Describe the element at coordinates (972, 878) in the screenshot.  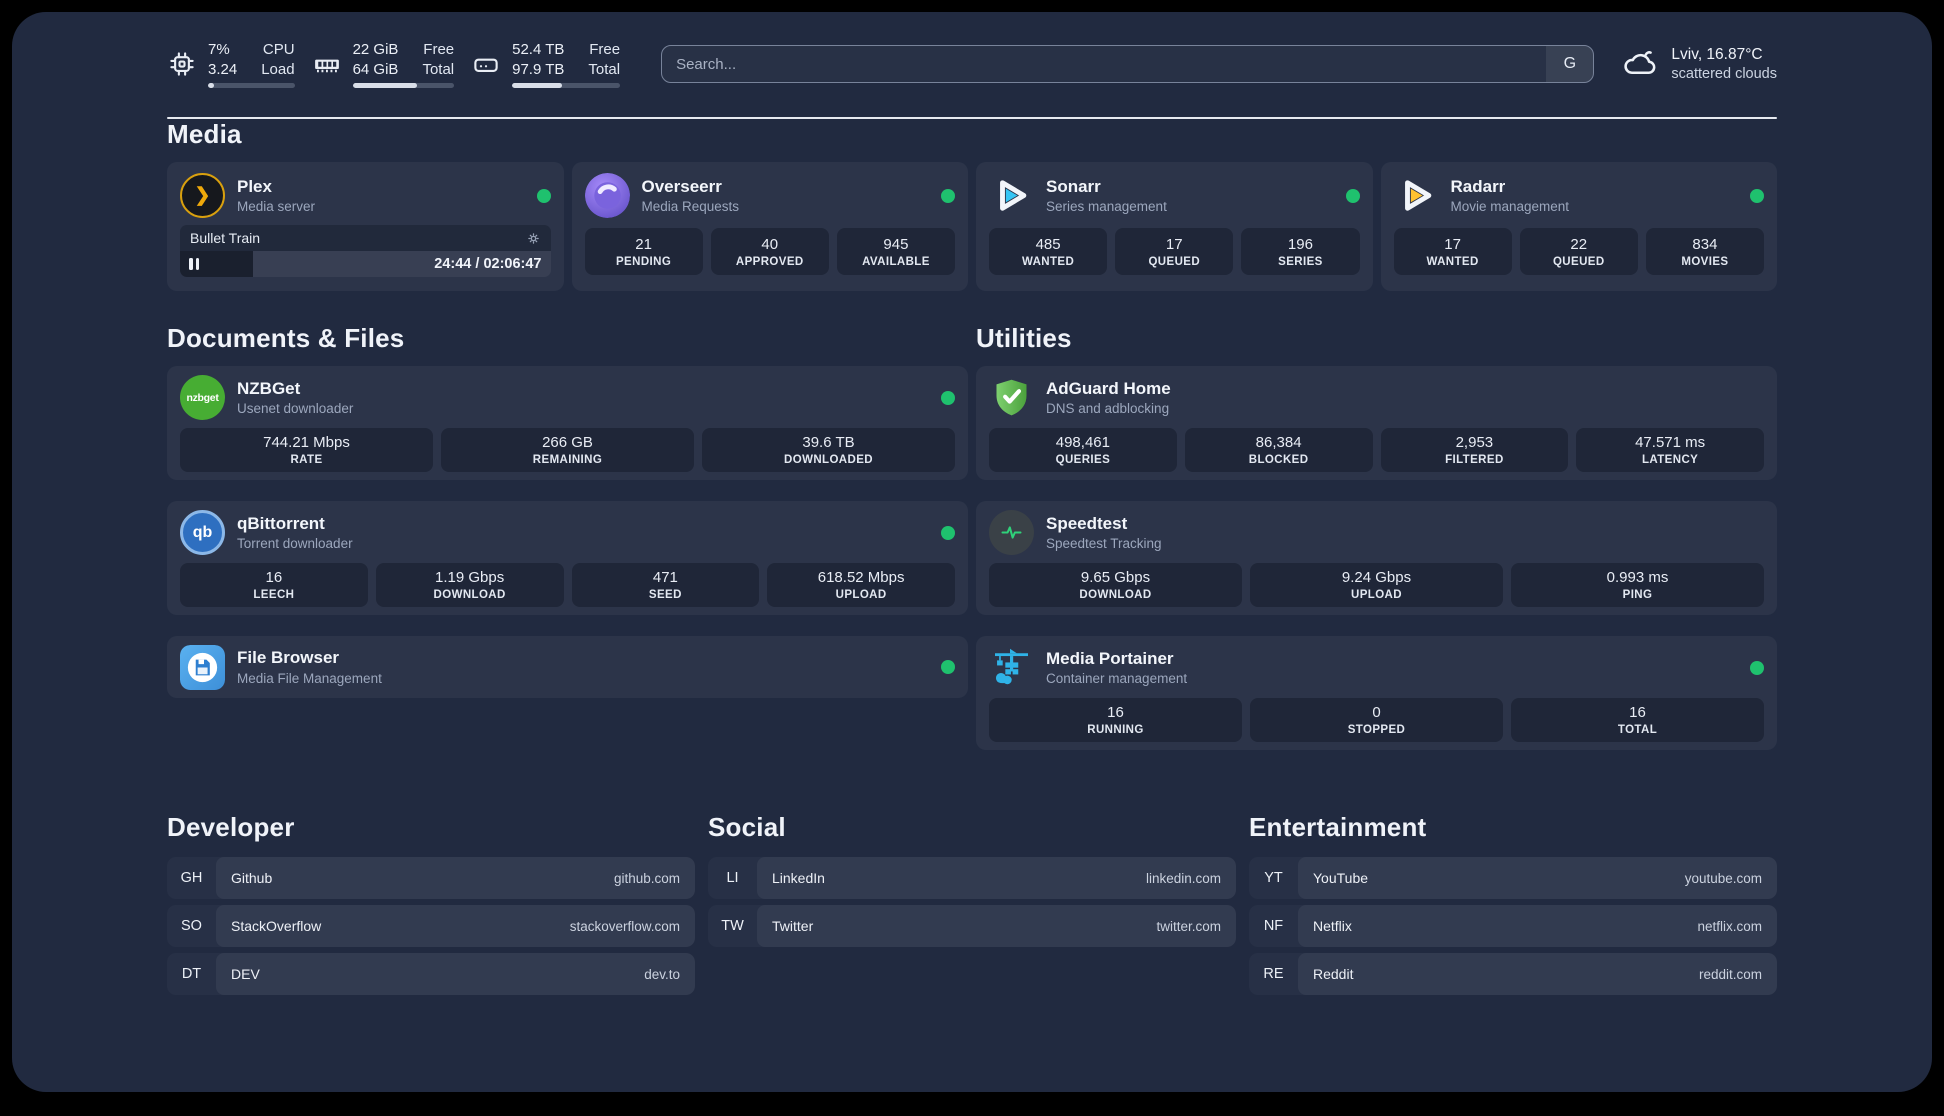
I see `link-row-linkedin: LI LinkedIn linkedin.com` at that location.